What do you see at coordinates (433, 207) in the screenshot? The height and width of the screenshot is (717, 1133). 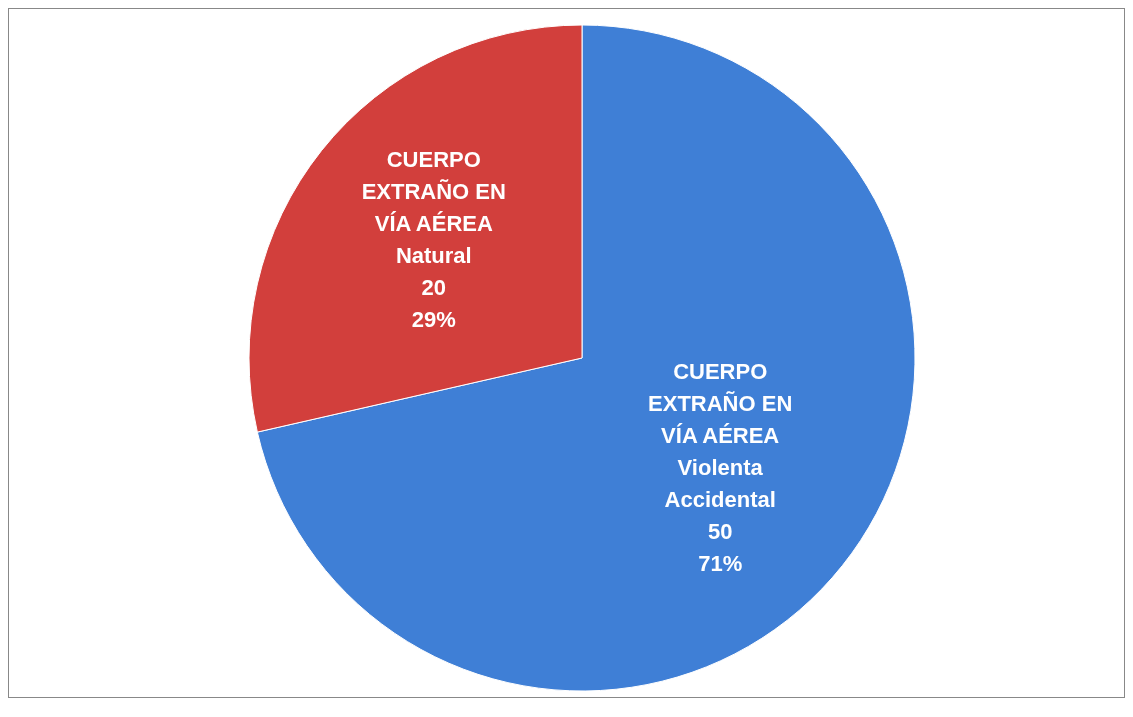 I see `slice-label: CUERPO EXTRAÑO EN VÍA AÉREA Natural` at bounding box center [433, 207].